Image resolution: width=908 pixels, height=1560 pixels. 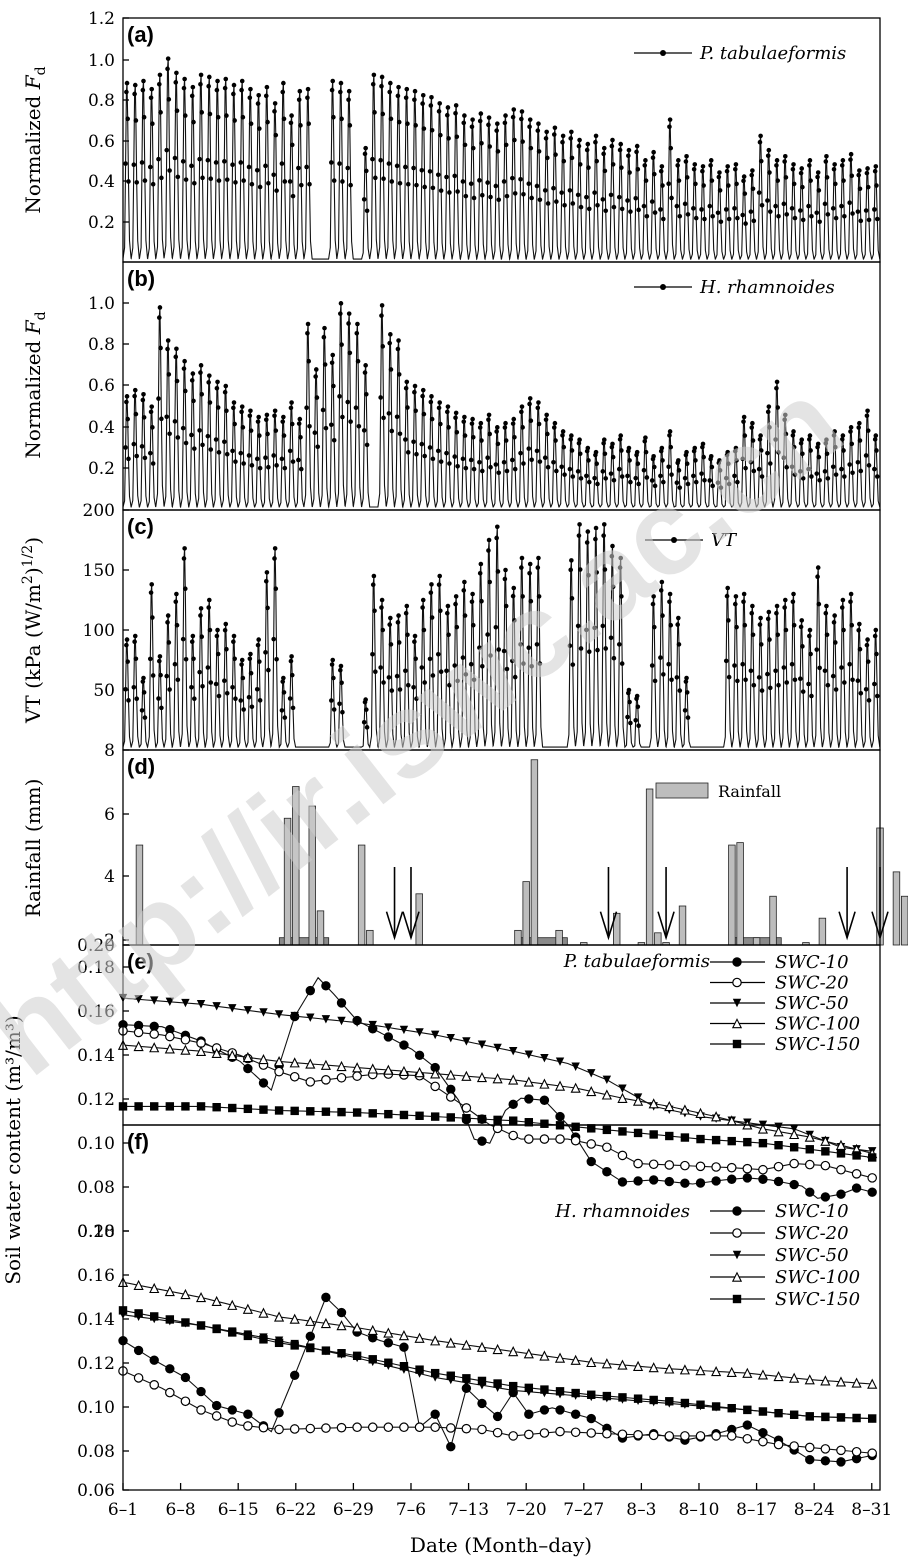 What do you see at coordinates (756, 941) in the screenshot?
I see `rain-bar` at bounding box center [756, 941].